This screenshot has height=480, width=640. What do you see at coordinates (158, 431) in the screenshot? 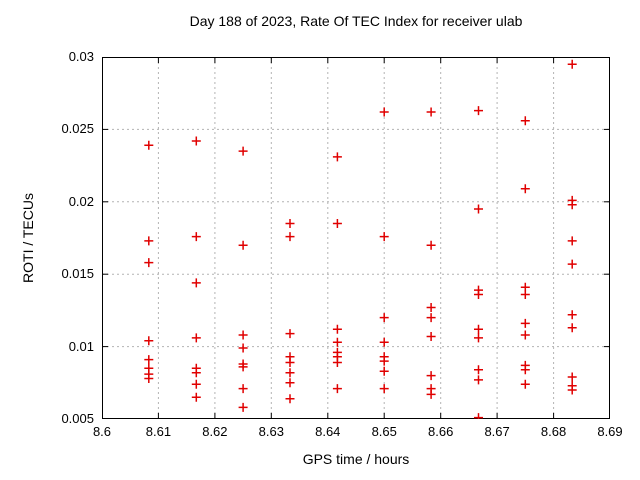
I see `x-tick-label: 8.61` at bounding box center [158, 431].